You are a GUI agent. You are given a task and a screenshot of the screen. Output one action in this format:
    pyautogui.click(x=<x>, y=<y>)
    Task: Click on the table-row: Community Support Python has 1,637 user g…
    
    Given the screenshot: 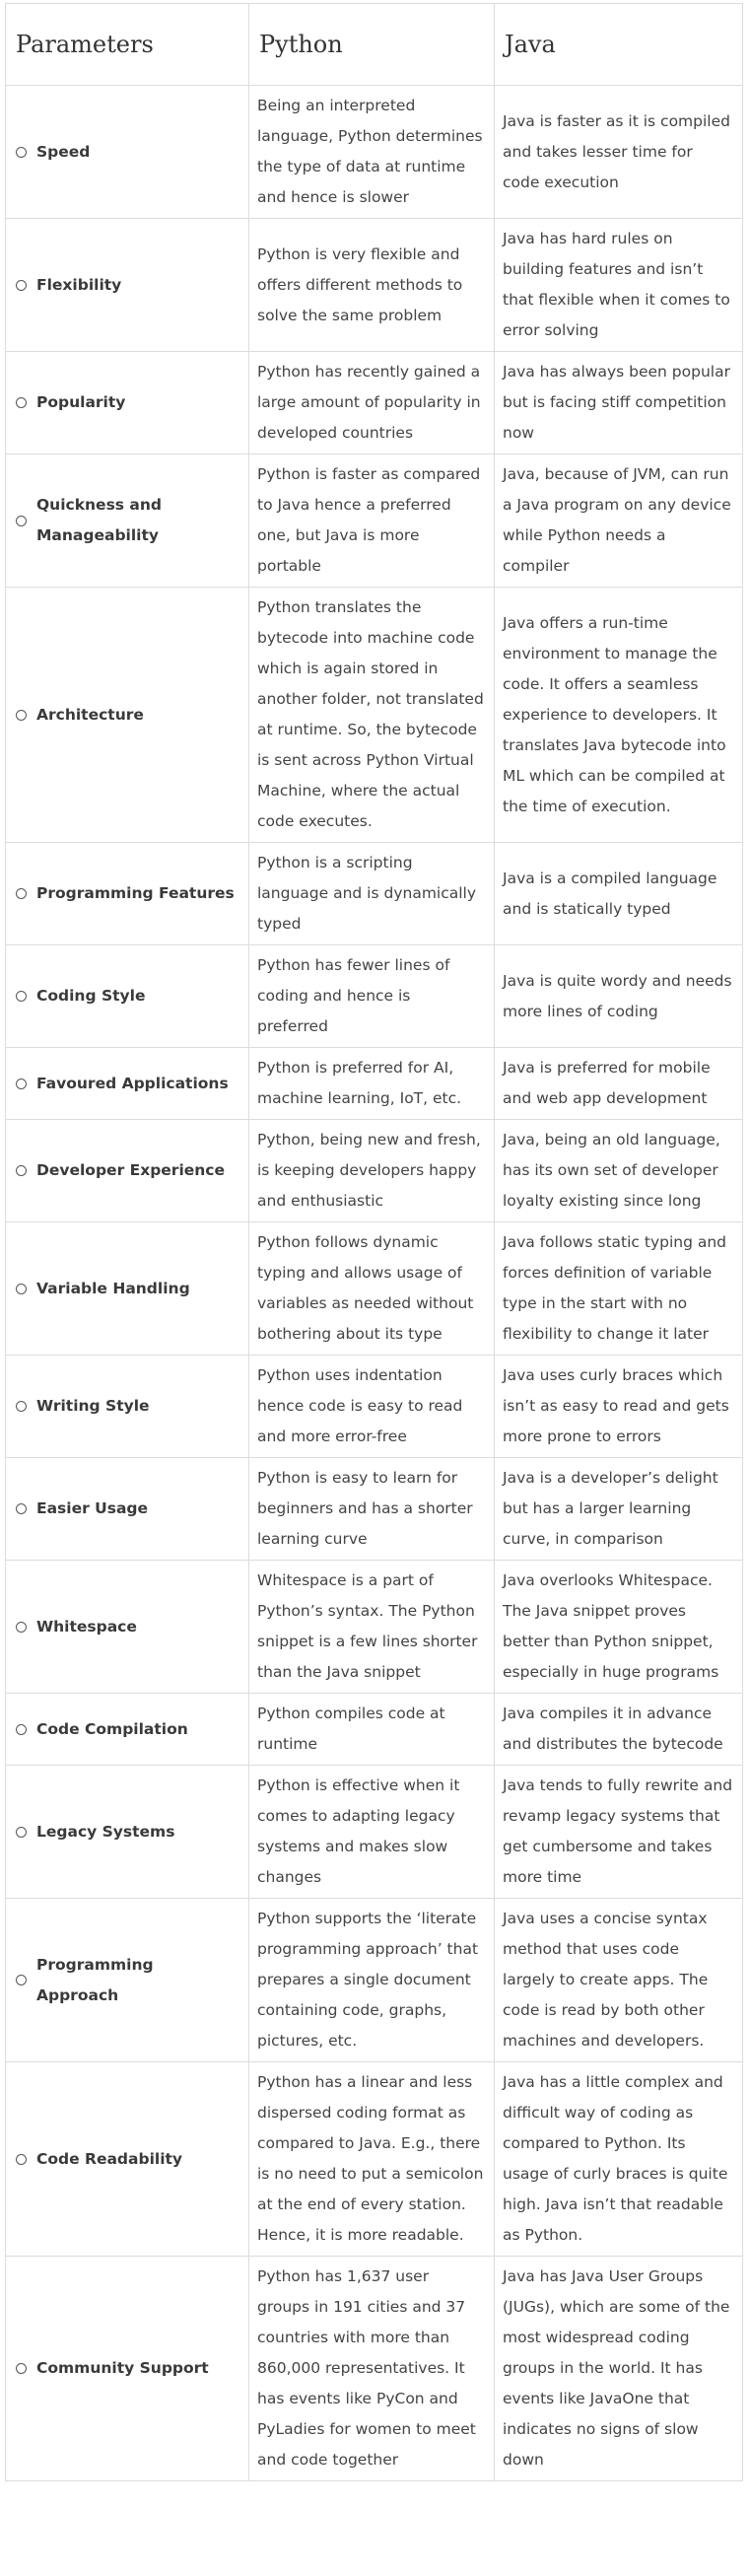 What is the action you would take?
    pyautogui.click(x=374, y=2369)
    